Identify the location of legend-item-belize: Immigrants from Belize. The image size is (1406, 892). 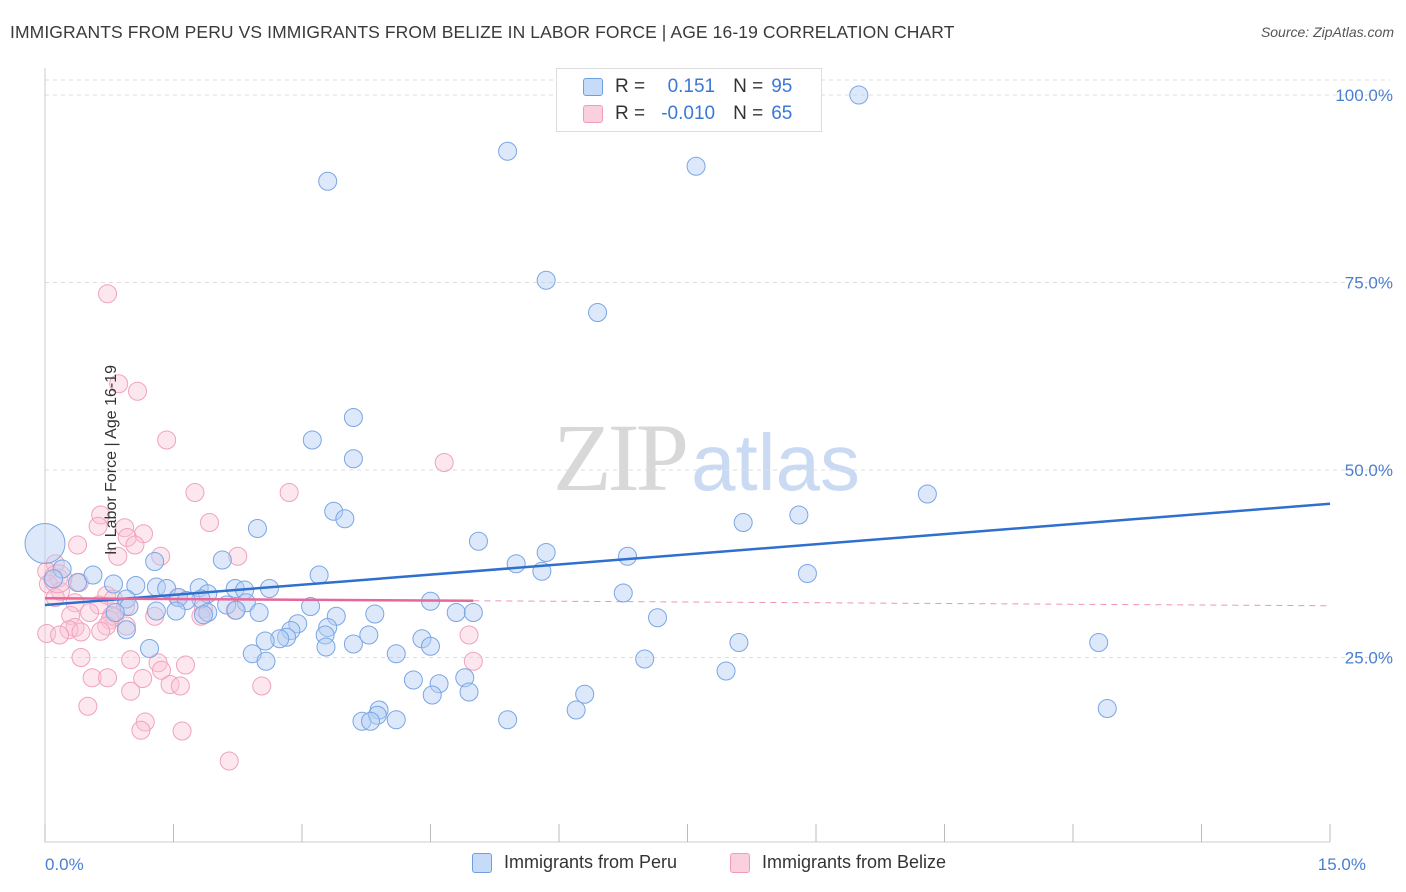
(838, 862).